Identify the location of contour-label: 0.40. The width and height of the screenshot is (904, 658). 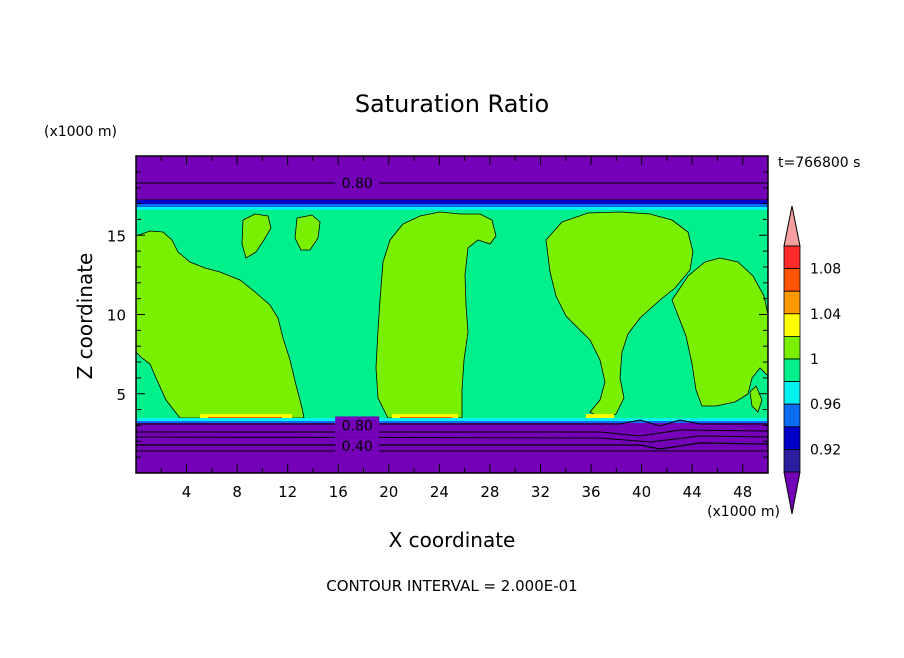
(357, 447).